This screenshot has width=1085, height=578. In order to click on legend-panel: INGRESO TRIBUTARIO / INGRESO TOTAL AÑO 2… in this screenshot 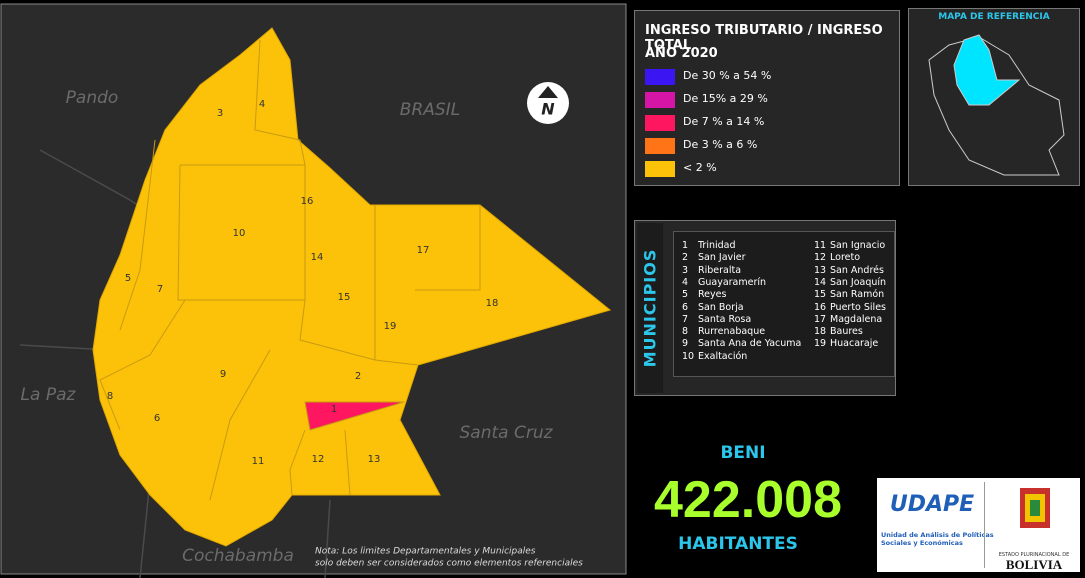, I will do `click(767, 98)`.